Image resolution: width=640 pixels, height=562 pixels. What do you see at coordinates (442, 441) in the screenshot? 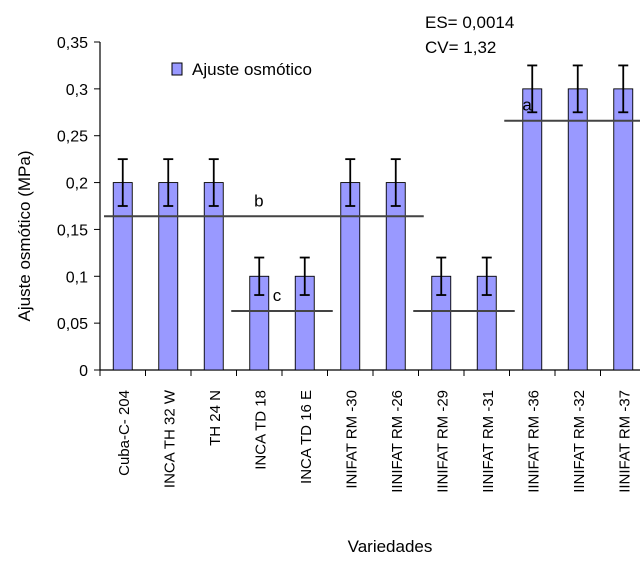
I see `x-tick-label: IINIFAT RM -29` at bounding box center [442, 441].